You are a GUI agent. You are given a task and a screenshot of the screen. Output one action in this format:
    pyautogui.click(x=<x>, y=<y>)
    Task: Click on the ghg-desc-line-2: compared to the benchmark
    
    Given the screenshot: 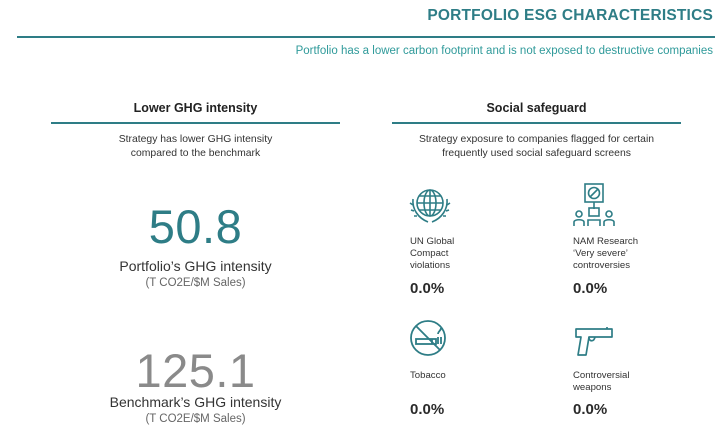 What is the action you would take?
    pyautogui.click(x=195, y=153)
    